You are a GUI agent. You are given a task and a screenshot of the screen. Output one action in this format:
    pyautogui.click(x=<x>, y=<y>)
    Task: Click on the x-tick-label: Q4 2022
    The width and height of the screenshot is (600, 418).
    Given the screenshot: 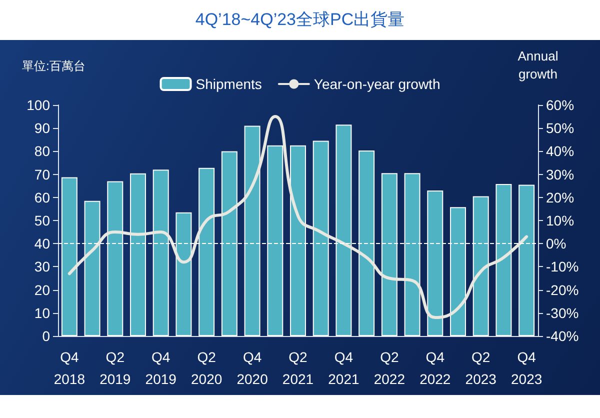 What is the action you would take?
    pyautogui.click(x=435, y=368)
    